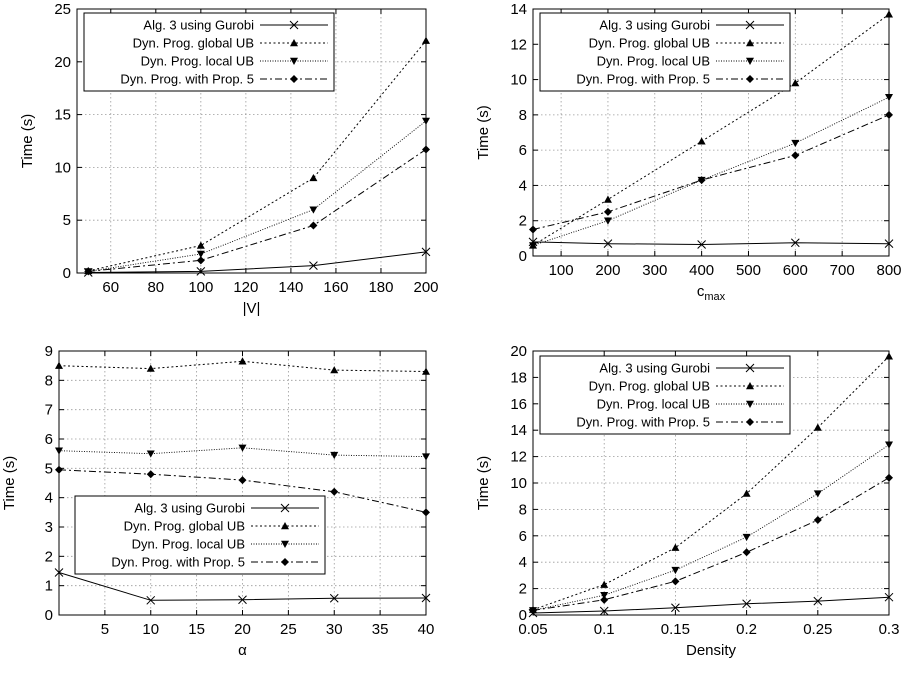 The width and height of the screenshot is (904, 673). What do you see at coordinates (290, 287) in the screenshot?
I see `x-tick-label: 140` at bounding box center [290, 287].